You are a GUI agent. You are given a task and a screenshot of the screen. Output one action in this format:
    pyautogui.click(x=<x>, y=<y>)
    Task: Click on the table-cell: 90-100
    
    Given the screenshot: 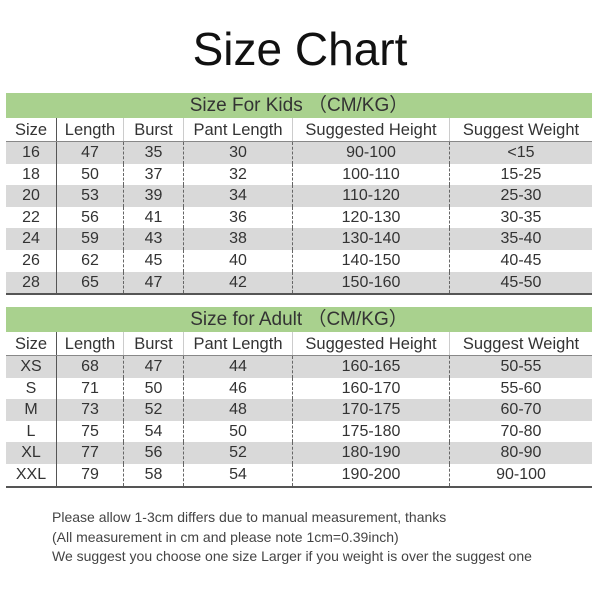 What is the action you would take?
    pyautogui.click(x=370, y=153)
    